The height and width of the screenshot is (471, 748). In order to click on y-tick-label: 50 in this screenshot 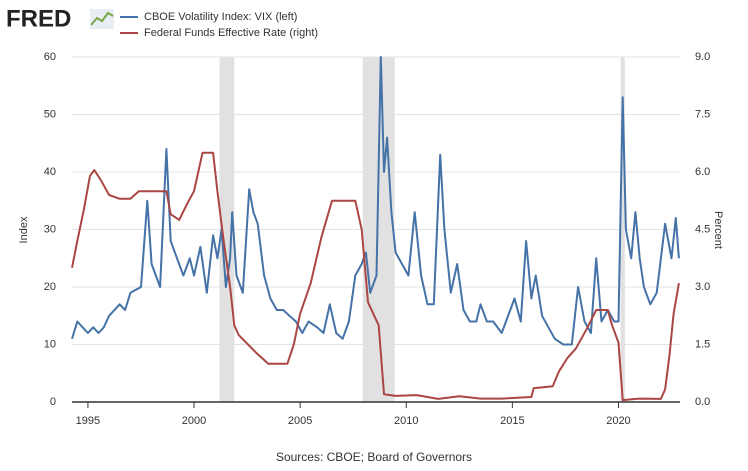, I will do `click(50, 114)`.